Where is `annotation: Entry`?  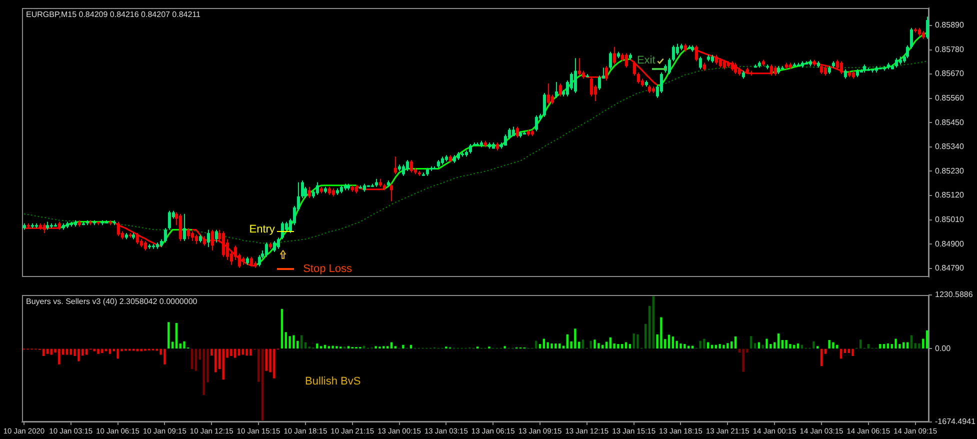 annotation: Entry is located at coordinates (262, 230).